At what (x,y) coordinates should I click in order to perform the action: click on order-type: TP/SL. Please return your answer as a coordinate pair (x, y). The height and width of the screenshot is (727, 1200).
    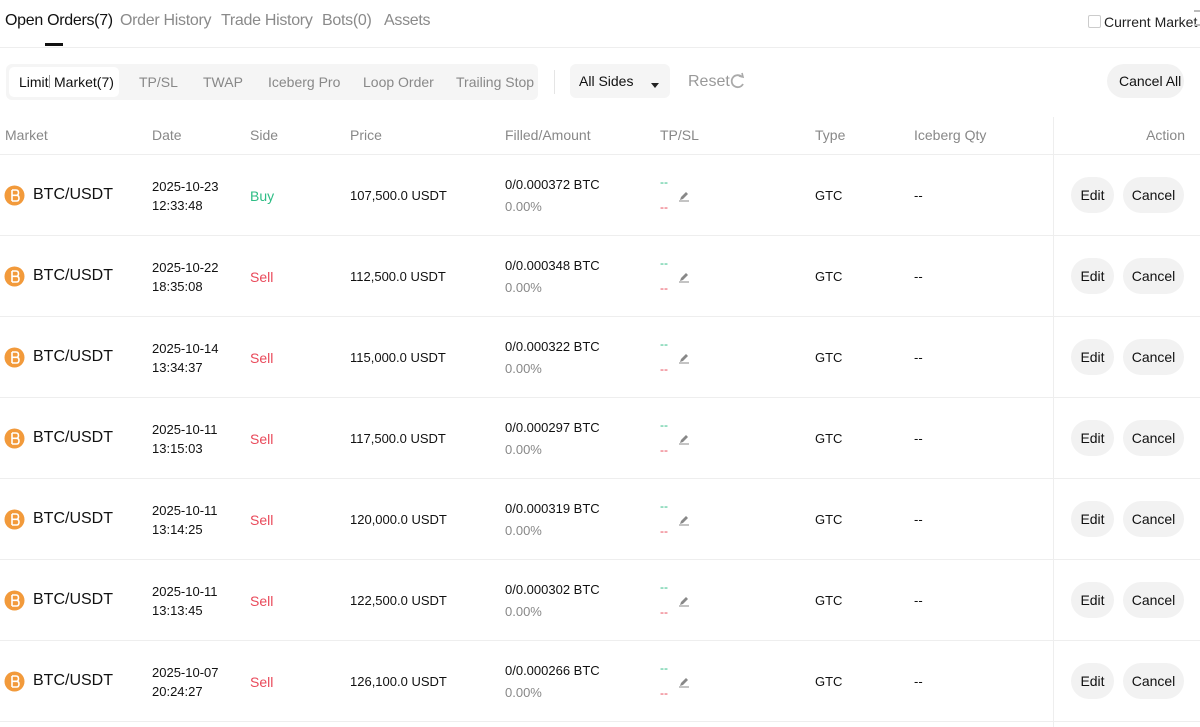
    Looking at the image, I should click on (158, 82).